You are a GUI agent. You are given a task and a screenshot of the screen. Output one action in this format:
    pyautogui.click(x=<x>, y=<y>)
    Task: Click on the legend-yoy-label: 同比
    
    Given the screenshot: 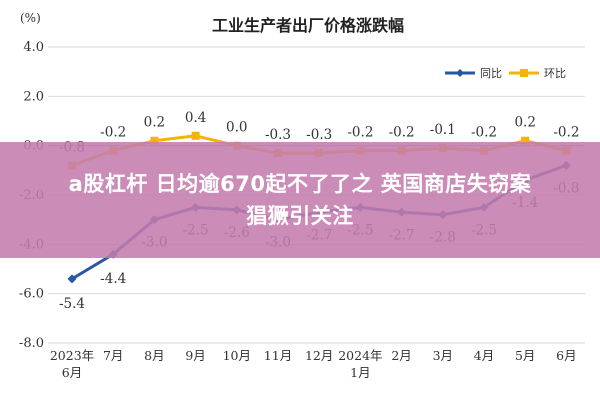 What is the action you would take?
    pyautogui.click(x=491, y=73)
    